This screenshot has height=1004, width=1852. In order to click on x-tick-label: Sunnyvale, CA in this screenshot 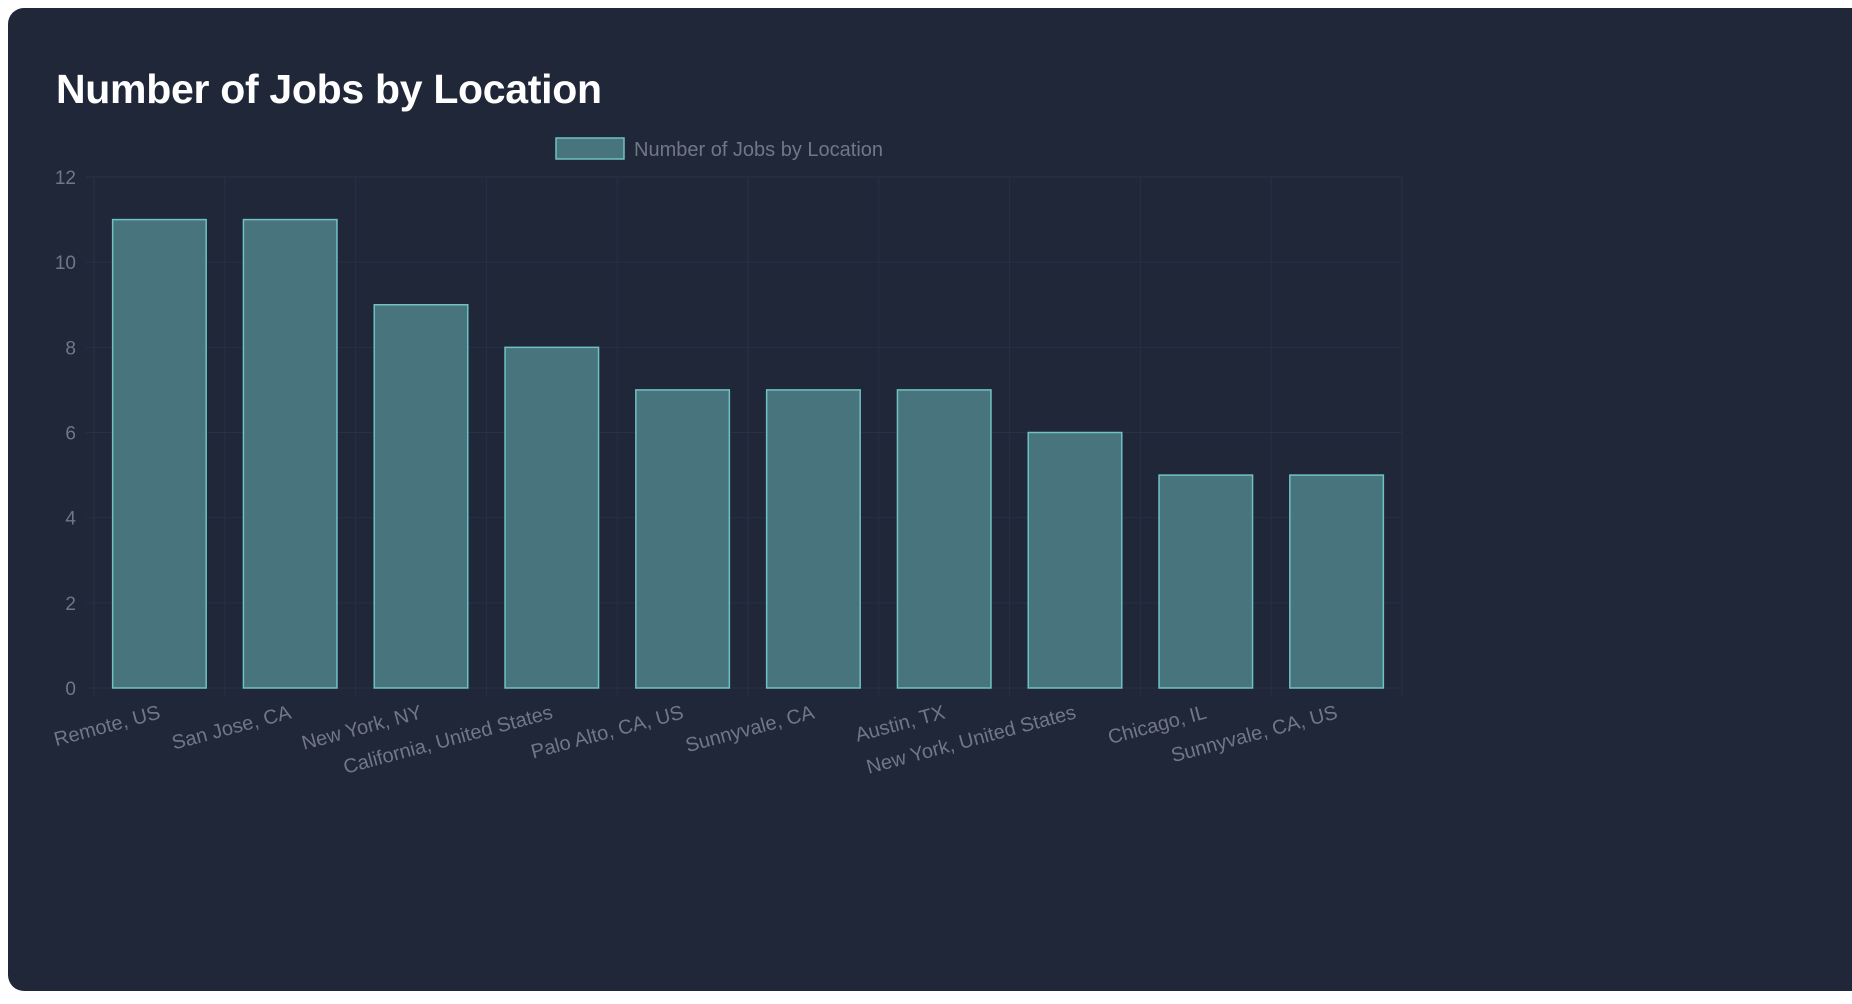, I will do `click(750, 729)`.